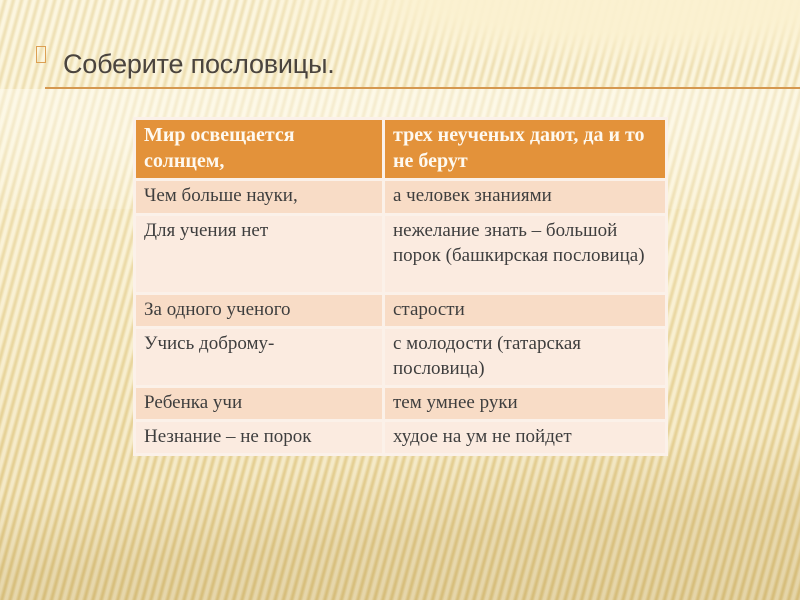 The width and height of the screenshot is (800, 600). I want to click on table-cell: Незнание – не порок, so click(259, 438).